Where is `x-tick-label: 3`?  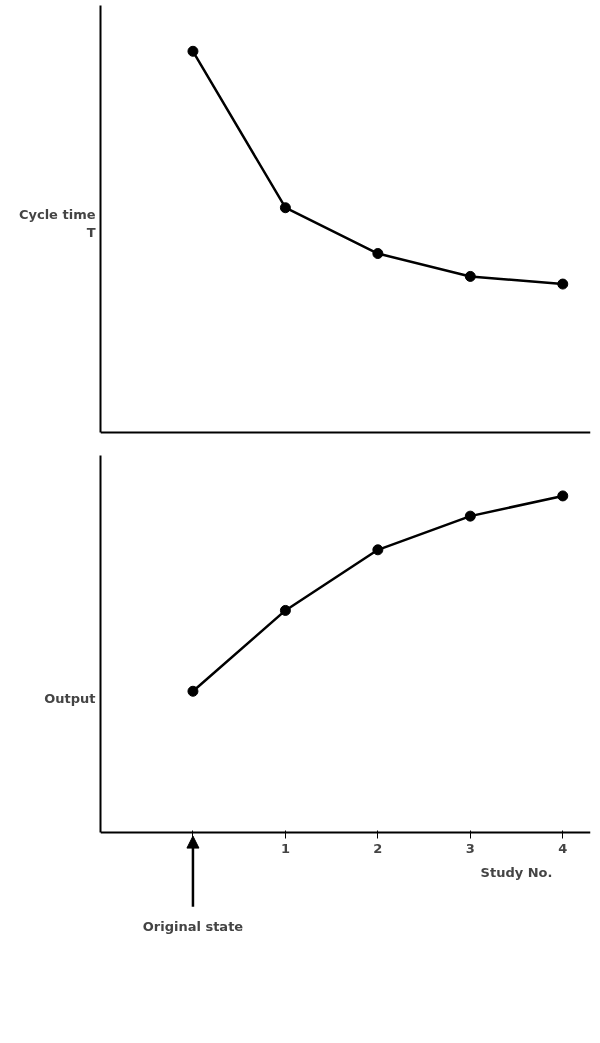
x-tick-label: 3 is located at coordinates (470, 848).